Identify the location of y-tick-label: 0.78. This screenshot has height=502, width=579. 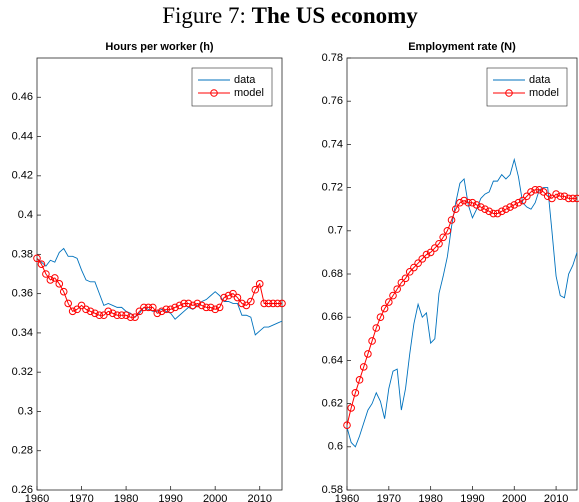
(332, 58).